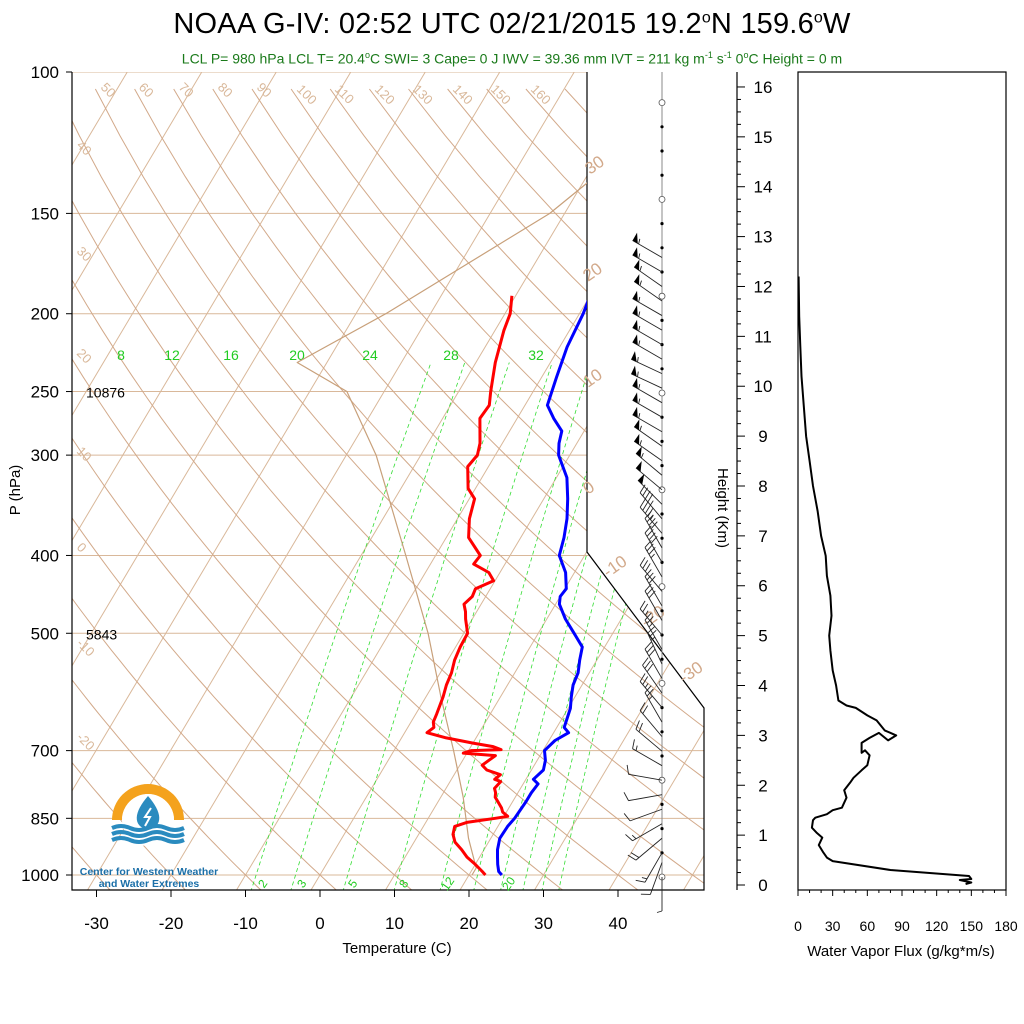 The width and height of the screenshot is (1024, 1024). I want to click on logo-wave, so click(148, 828).